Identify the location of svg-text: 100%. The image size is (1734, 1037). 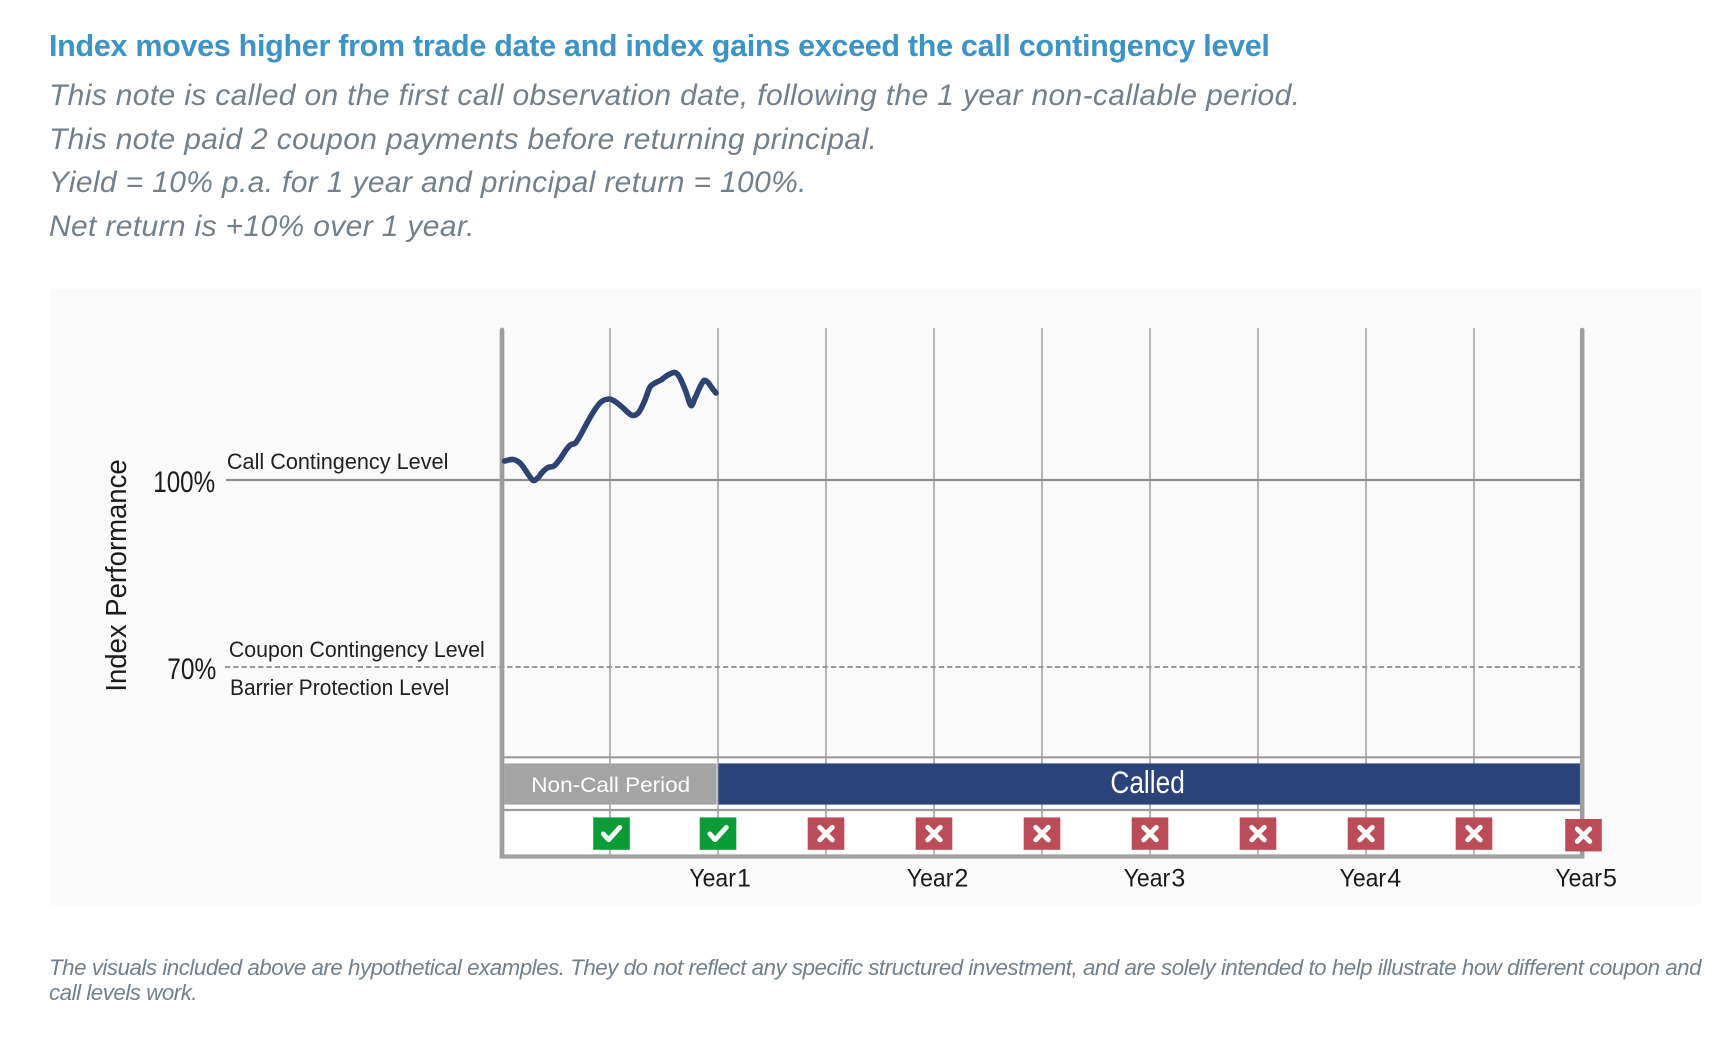
(184, 482).